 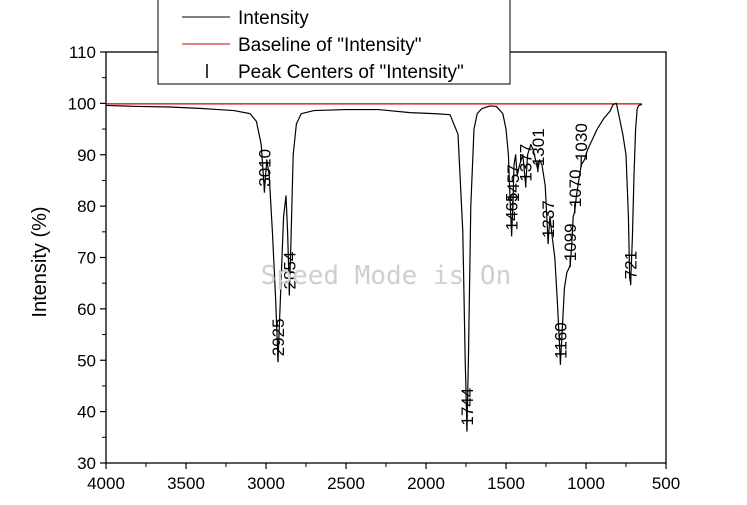 I want to click on x-tick-label: 1000, so click(x=586, y=483).